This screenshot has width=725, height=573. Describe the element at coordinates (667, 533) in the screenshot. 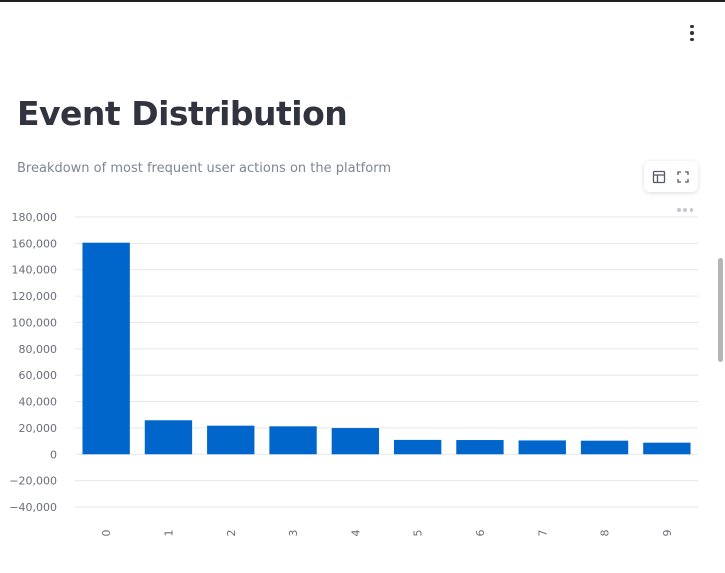

I see `x-tick-label: 9` at that location.